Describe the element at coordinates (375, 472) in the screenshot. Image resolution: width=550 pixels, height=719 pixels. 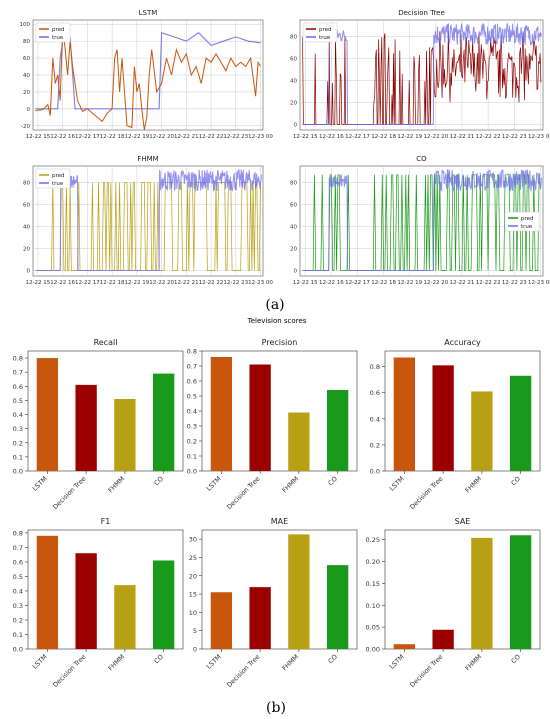
I see `y-tick-label: 0.0` at that location.